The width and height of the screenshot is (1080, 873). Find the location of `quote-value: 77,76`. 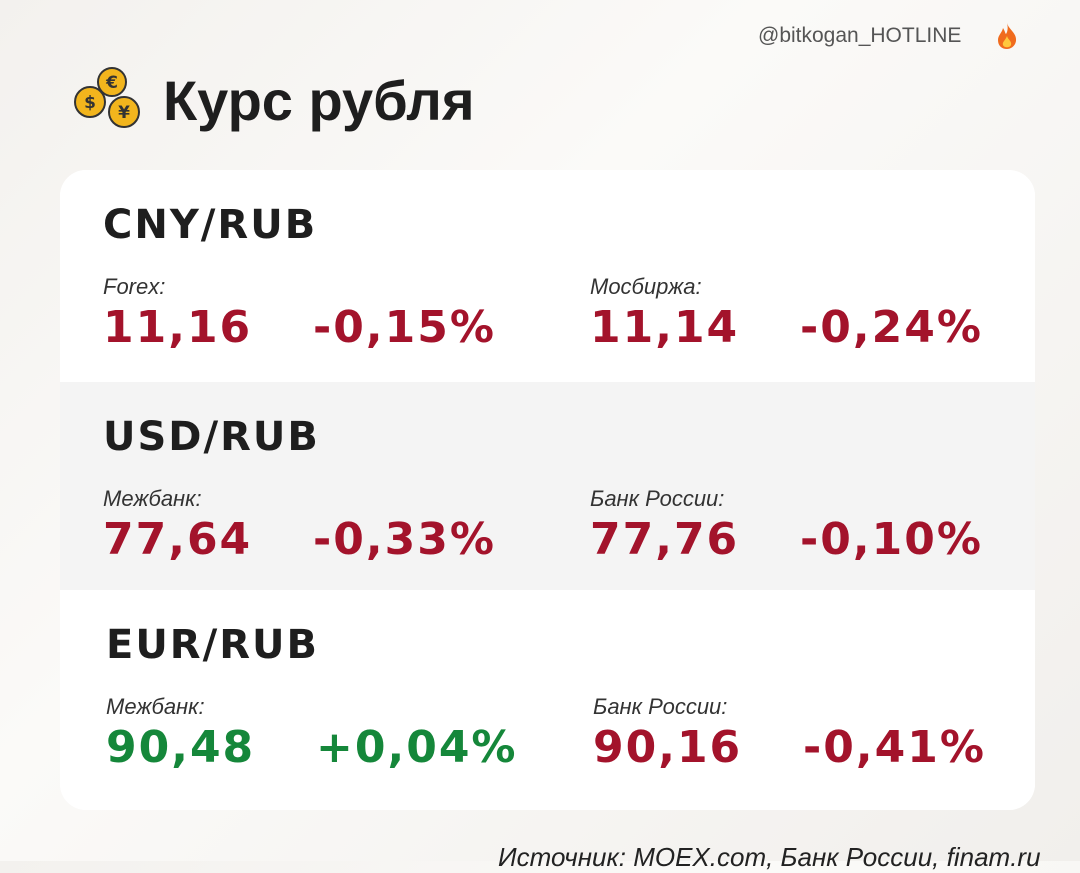

quote-value: 77,76 is located at coordinates (665, 539).